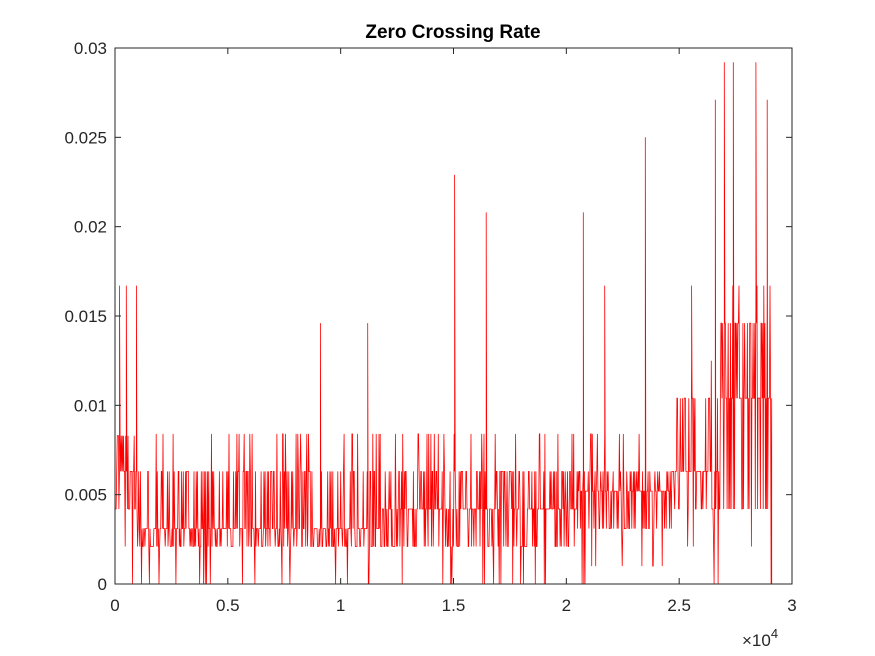 Image resolution: width=875 pixels, height=656 pixels. I want to click on x-tick-label: 0.5, so click(228, 605).